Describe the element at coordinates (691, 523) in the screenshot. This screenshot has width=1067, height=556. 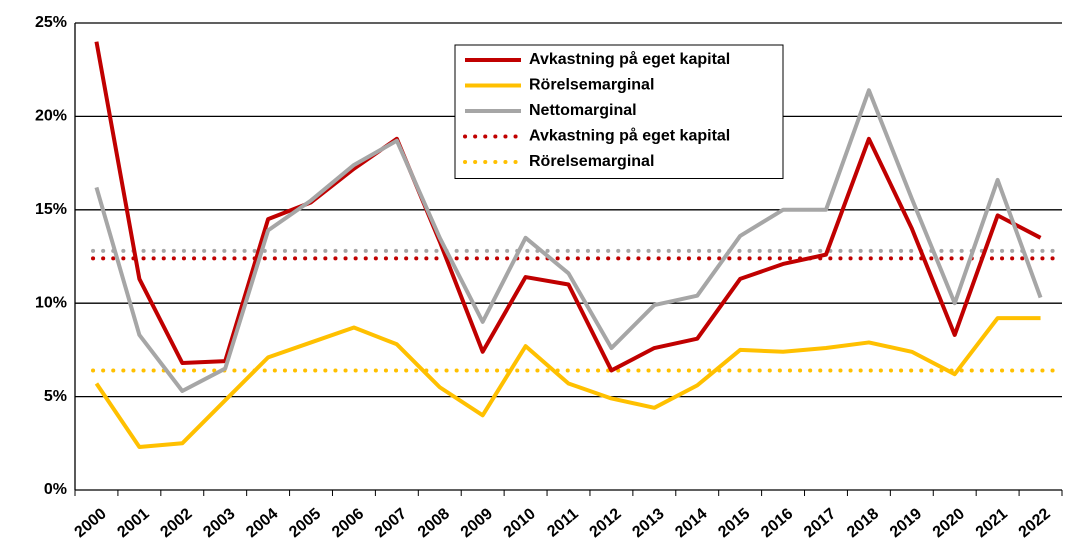
I see `x-tick-label: 2014` at that location.